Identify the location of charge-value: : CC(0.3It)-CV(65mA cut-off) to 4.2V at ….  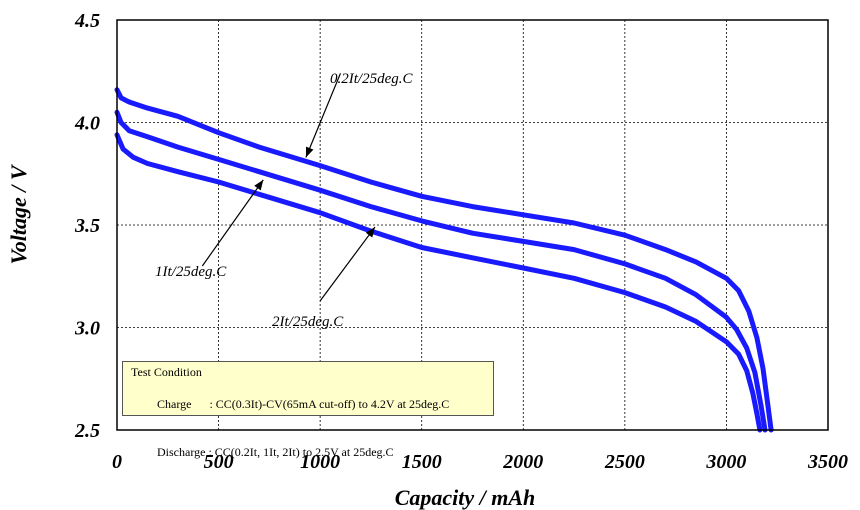
(329, 404).